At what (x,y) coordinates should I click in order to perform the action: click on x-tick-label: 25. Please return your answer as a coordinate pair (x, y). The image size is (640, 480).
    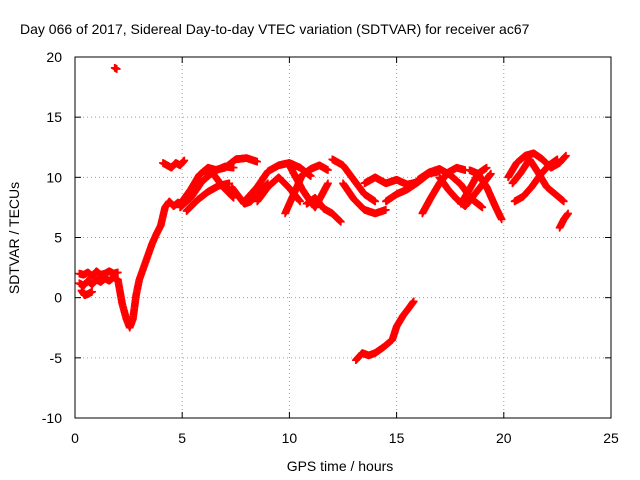
    Looking at the image, I should click on (611, 438).